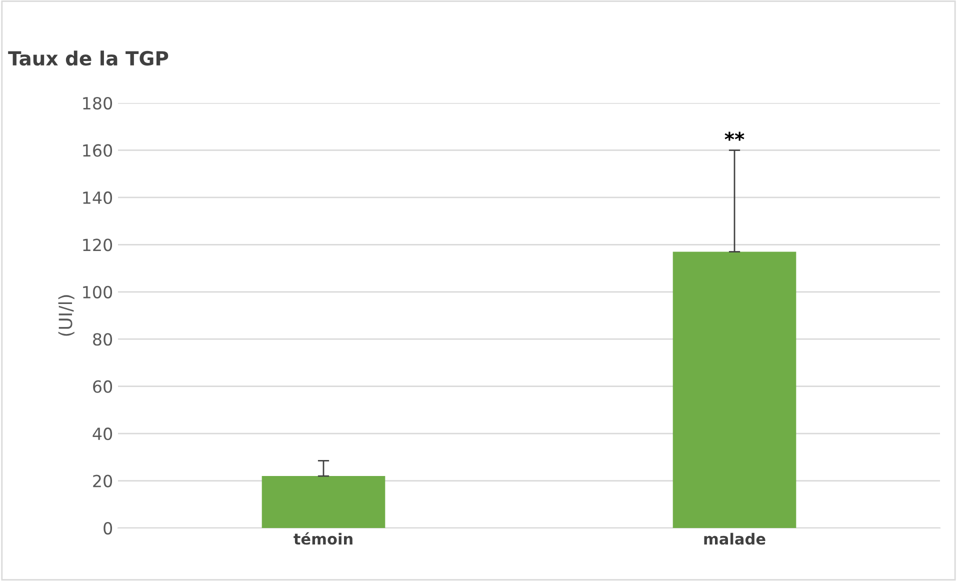 The width and height of the screenshot is (957, 581). Describe the element at coordinates (97, 292) in the screenshot. I see `y-tick-label: 100` at that location.